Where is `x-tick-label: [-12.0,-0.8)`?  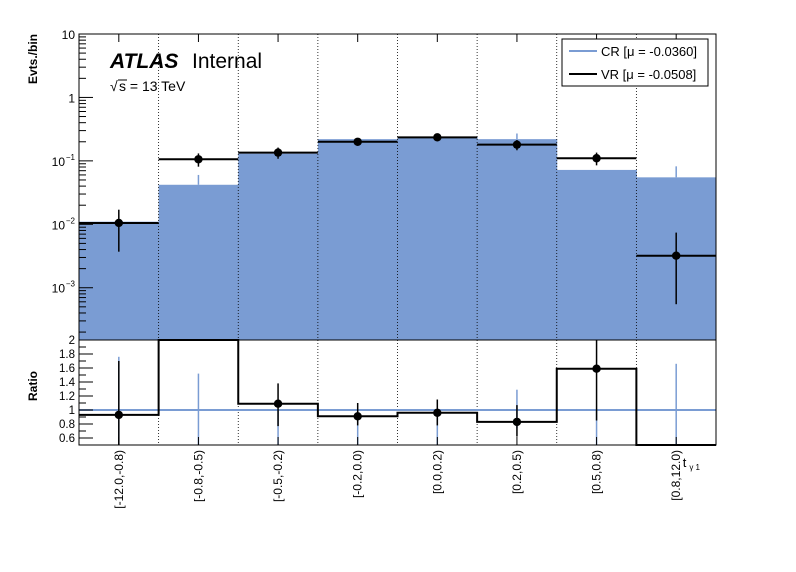
x-tick-label: [-12.0,-0.8) is located at coordinates (119, 479).